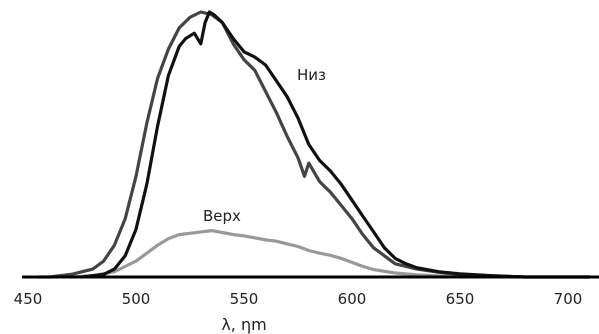 The width and height of the screenshot is (599, 334). I want to click on x-tick-label: 700, so click(568, 299).